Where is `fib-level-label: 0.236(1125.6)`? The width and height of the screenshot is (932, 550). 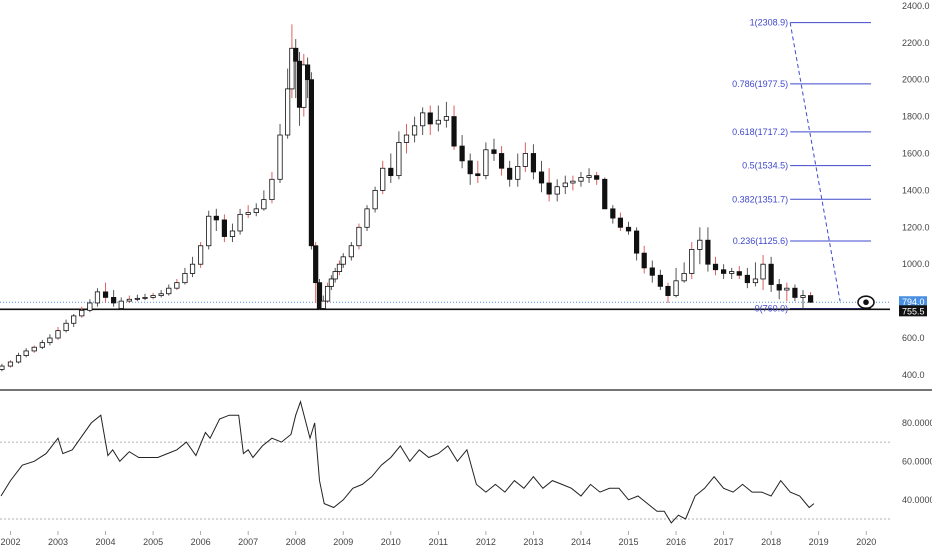 fib-level-label: 0.236(1125.6) is located at coordinates (760, 241).